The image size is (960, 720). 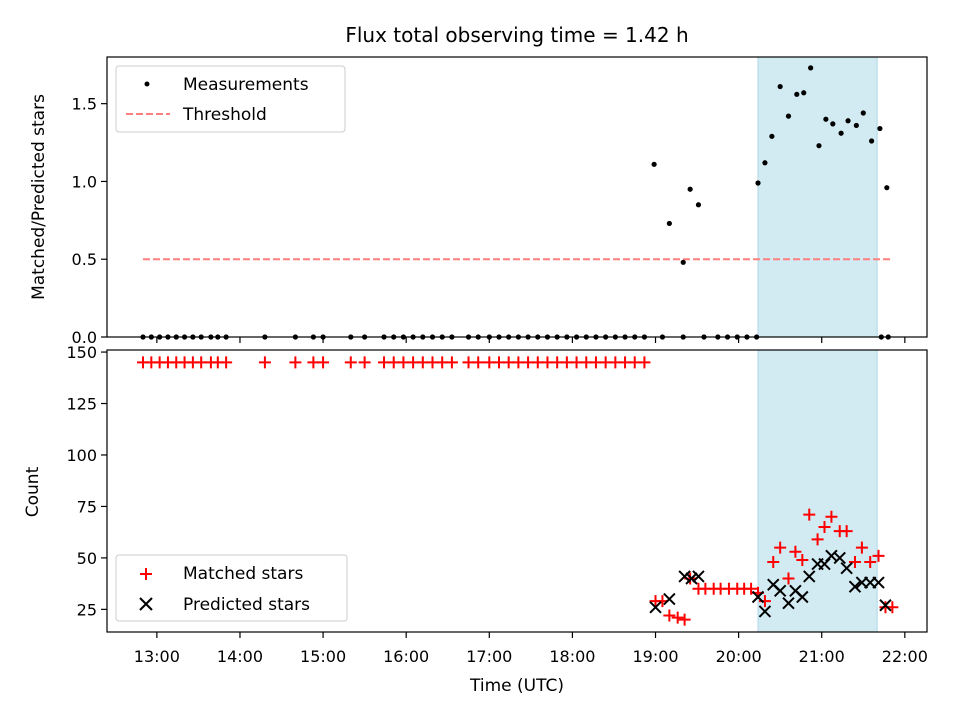 I want to click on x-tick-label: 14:00, so click(x=240, y=656).